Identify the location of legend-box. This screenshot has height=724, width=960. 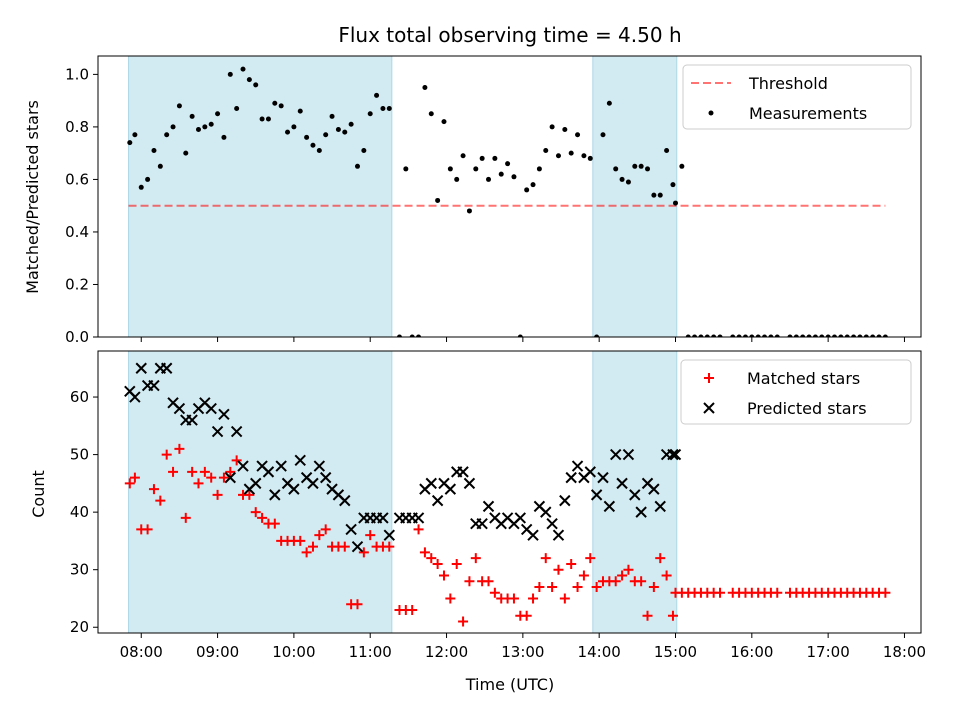
(796, 392).